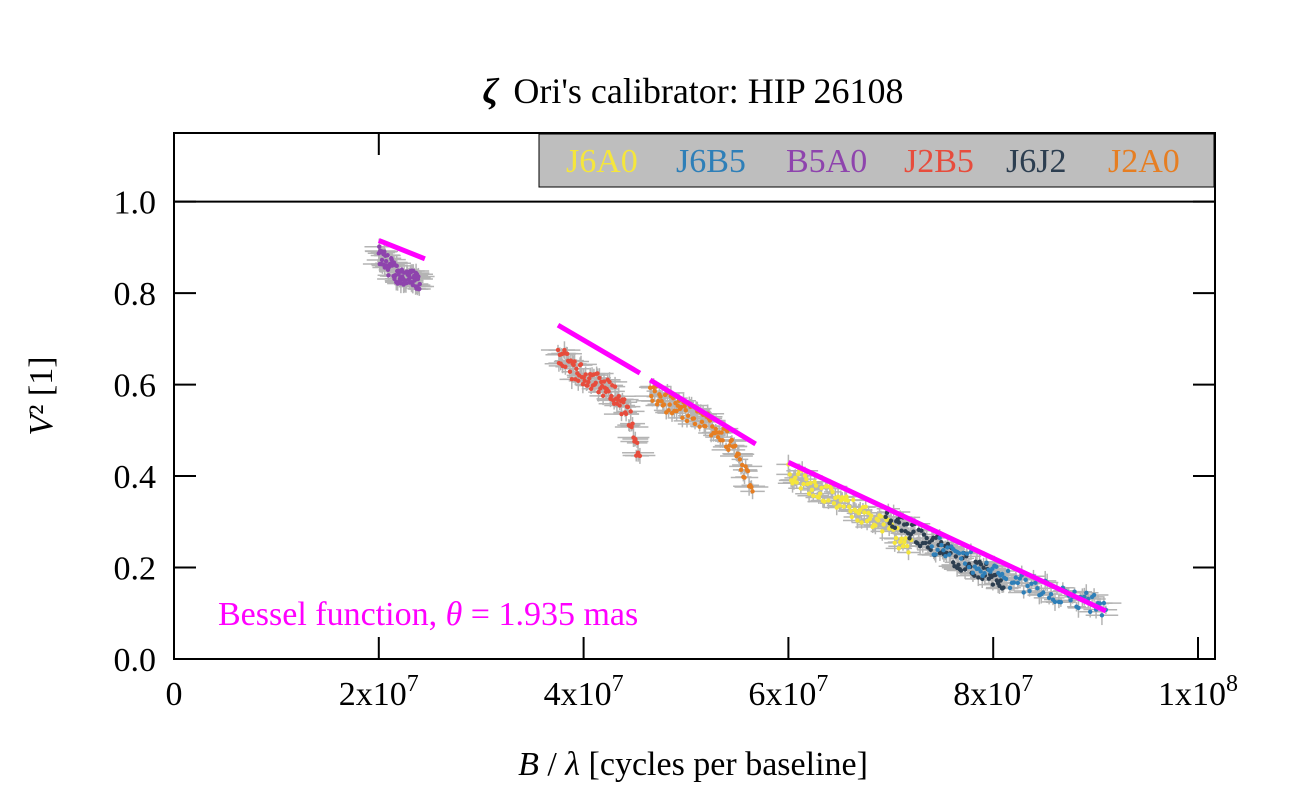 This screenshot has height=800, width=1300. Describe the element at coordinates (711, 161) in the screenshot. I see `legend-item-J6B5: J6B5` at that location.